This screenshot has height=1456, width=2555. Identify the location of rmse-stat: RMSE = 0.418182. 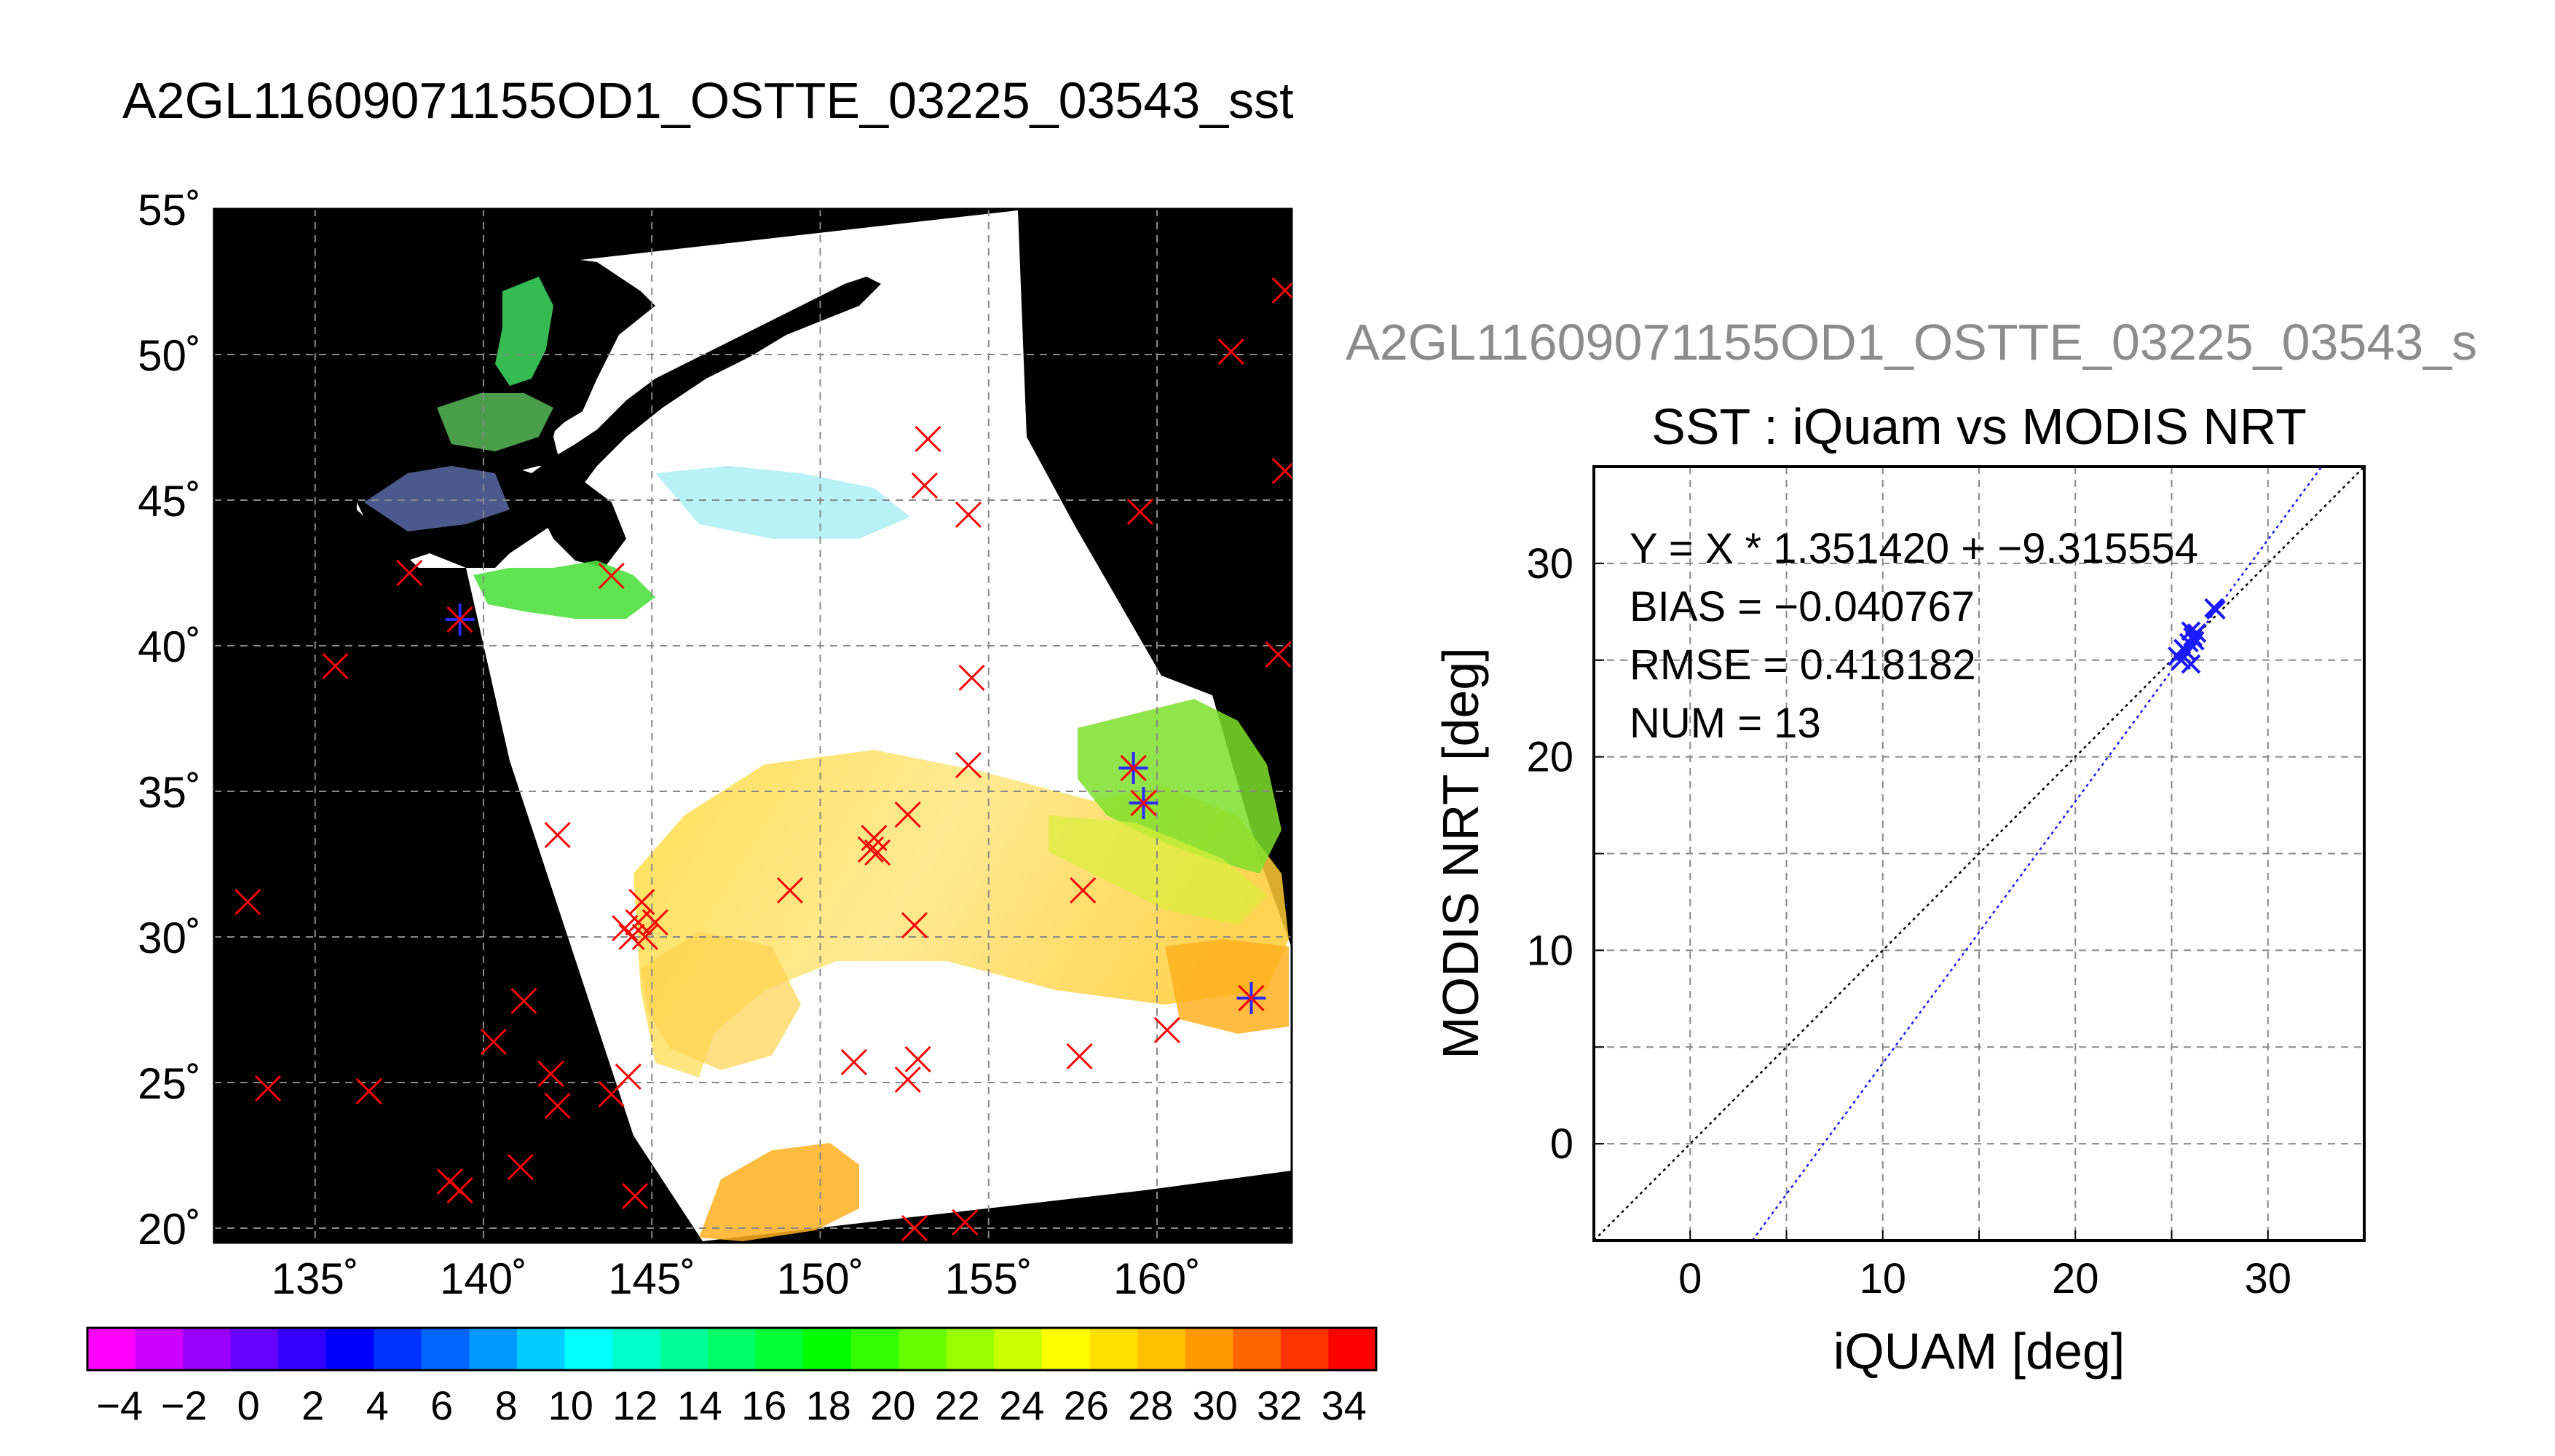
(1803, 665).